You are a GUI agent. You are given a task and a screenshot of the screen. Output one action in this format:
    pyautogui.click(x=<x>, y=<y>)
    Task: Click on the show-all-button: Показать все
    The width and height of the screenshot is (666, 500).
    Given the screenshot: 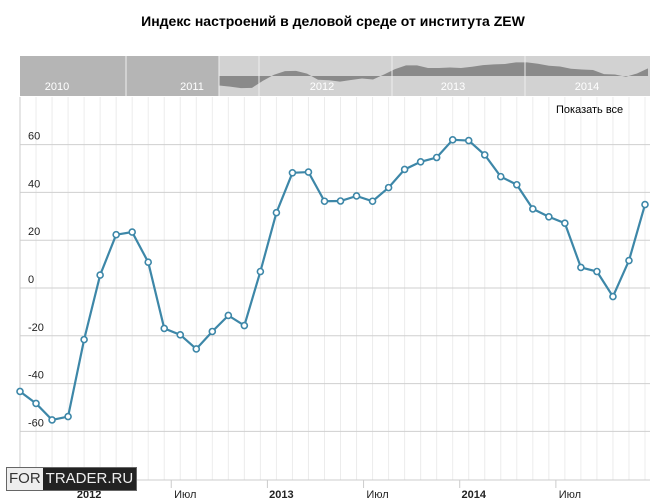 What is the action you would take?
    pyautogui.click(x=590, y=110)
    